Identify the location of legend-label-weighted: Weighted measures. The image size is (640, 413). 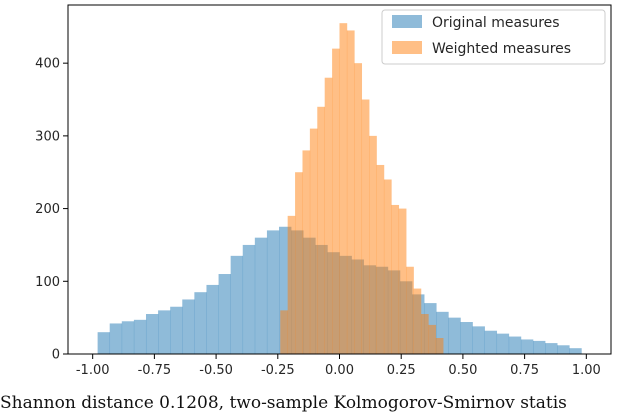
(501, 49).